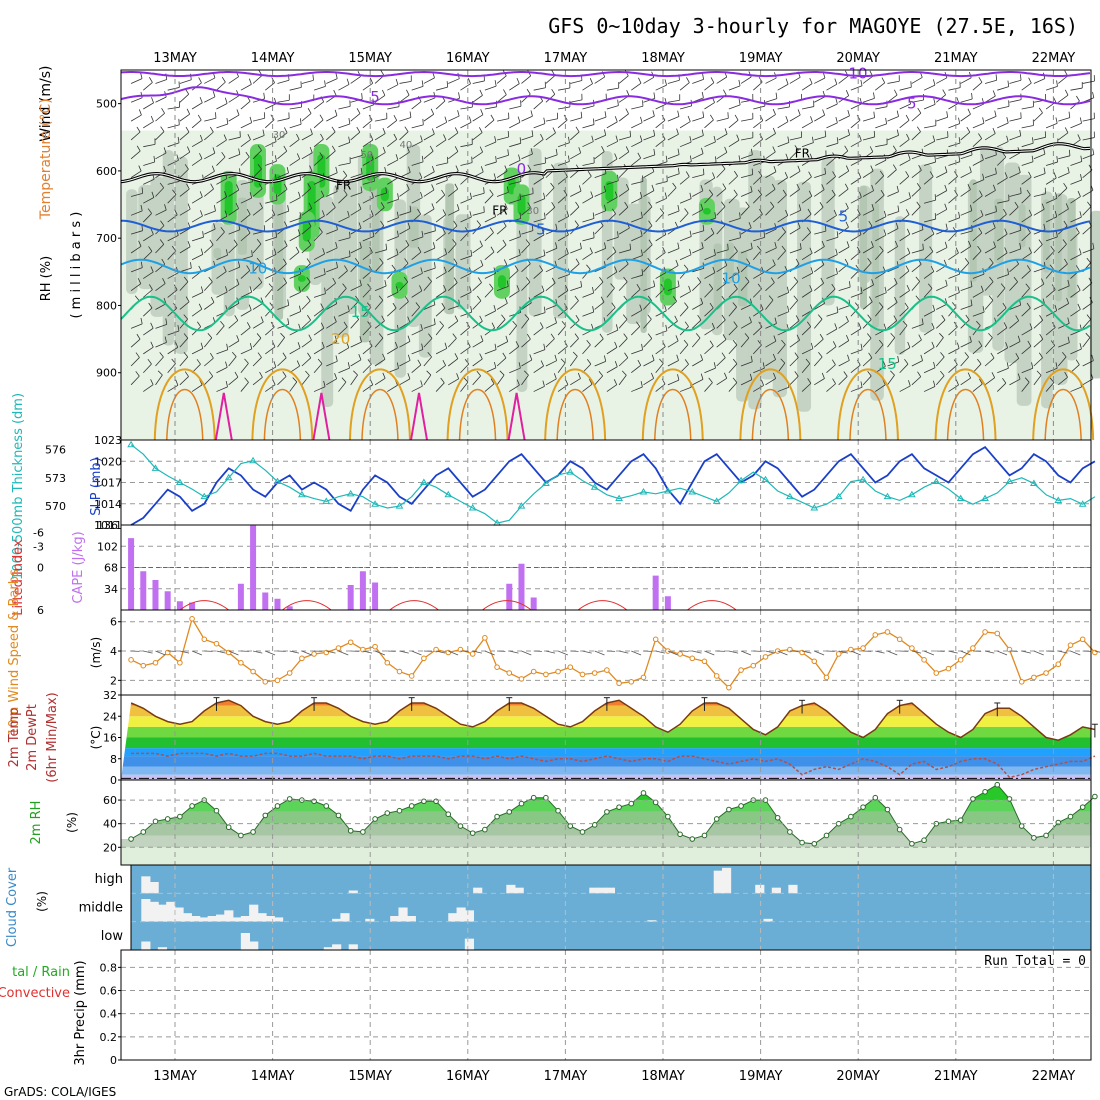 Image resolution: width=1100 pixels, height=1100 pixels. I want to click on temp-band, so click(606, 743).